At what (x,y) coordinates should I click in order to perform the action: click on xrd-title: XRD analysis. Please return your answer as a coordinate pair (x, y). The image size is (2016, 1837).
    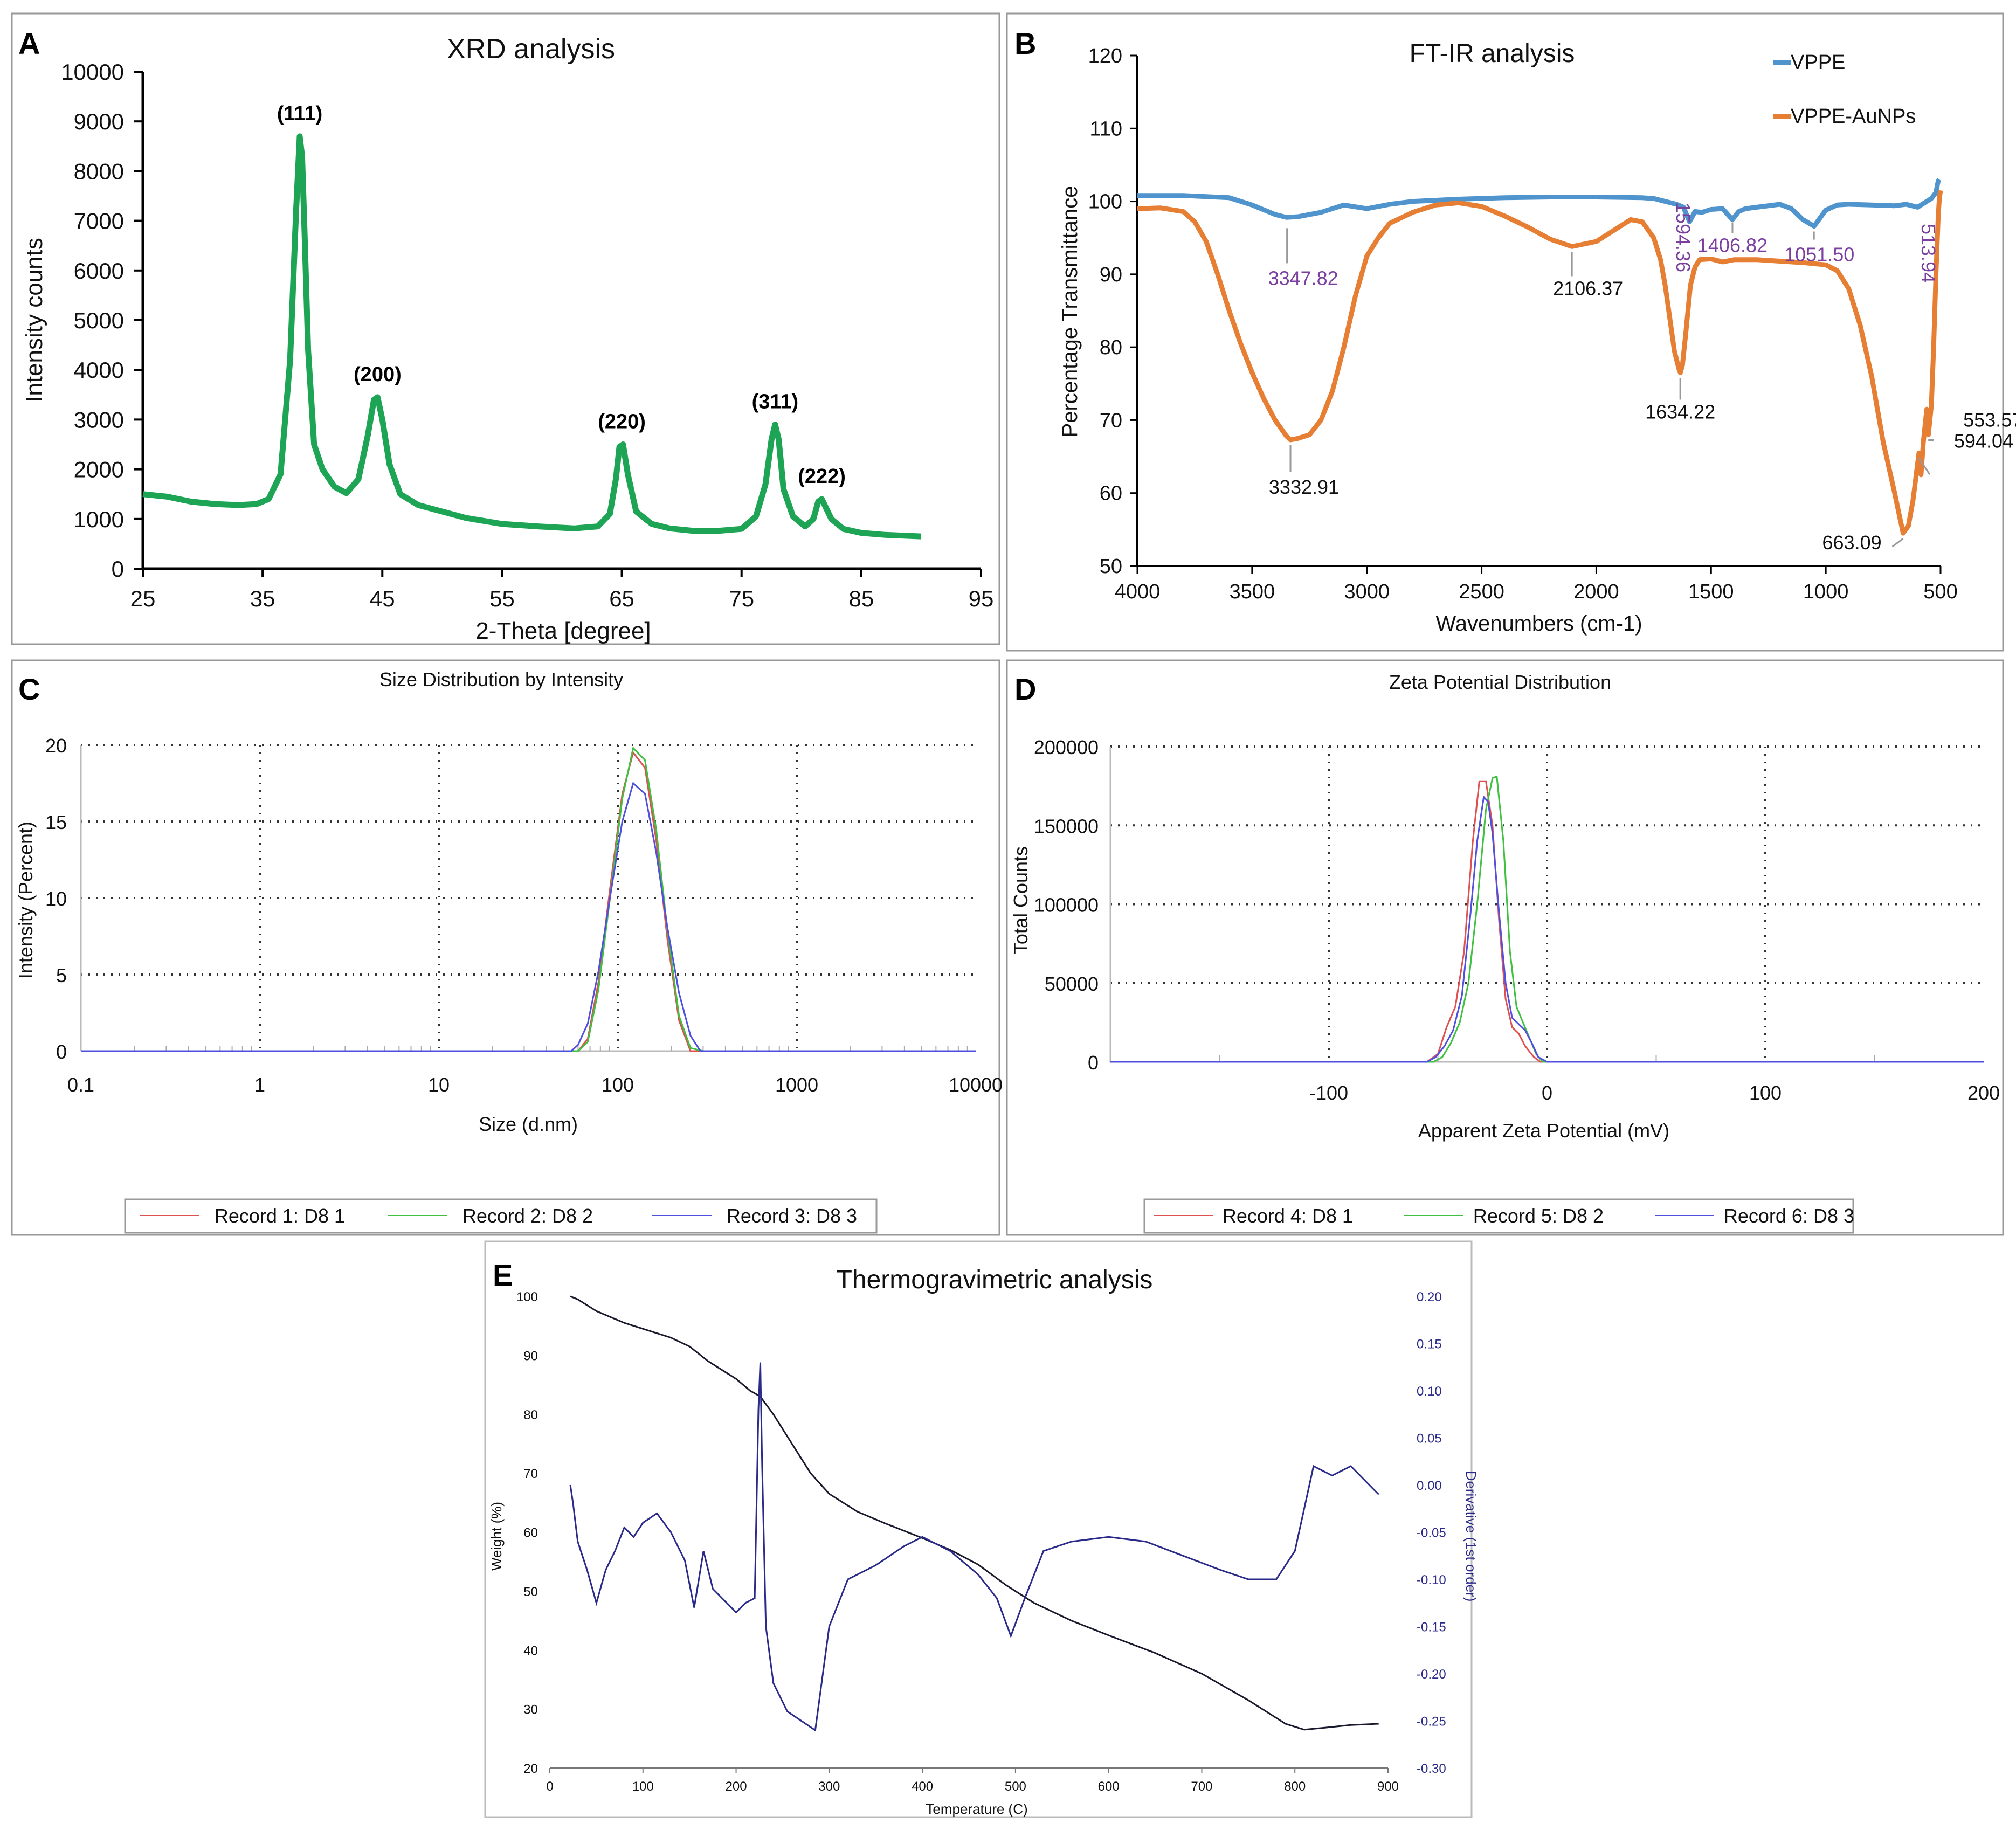
    Looking at the image, I should click on (531, 49).